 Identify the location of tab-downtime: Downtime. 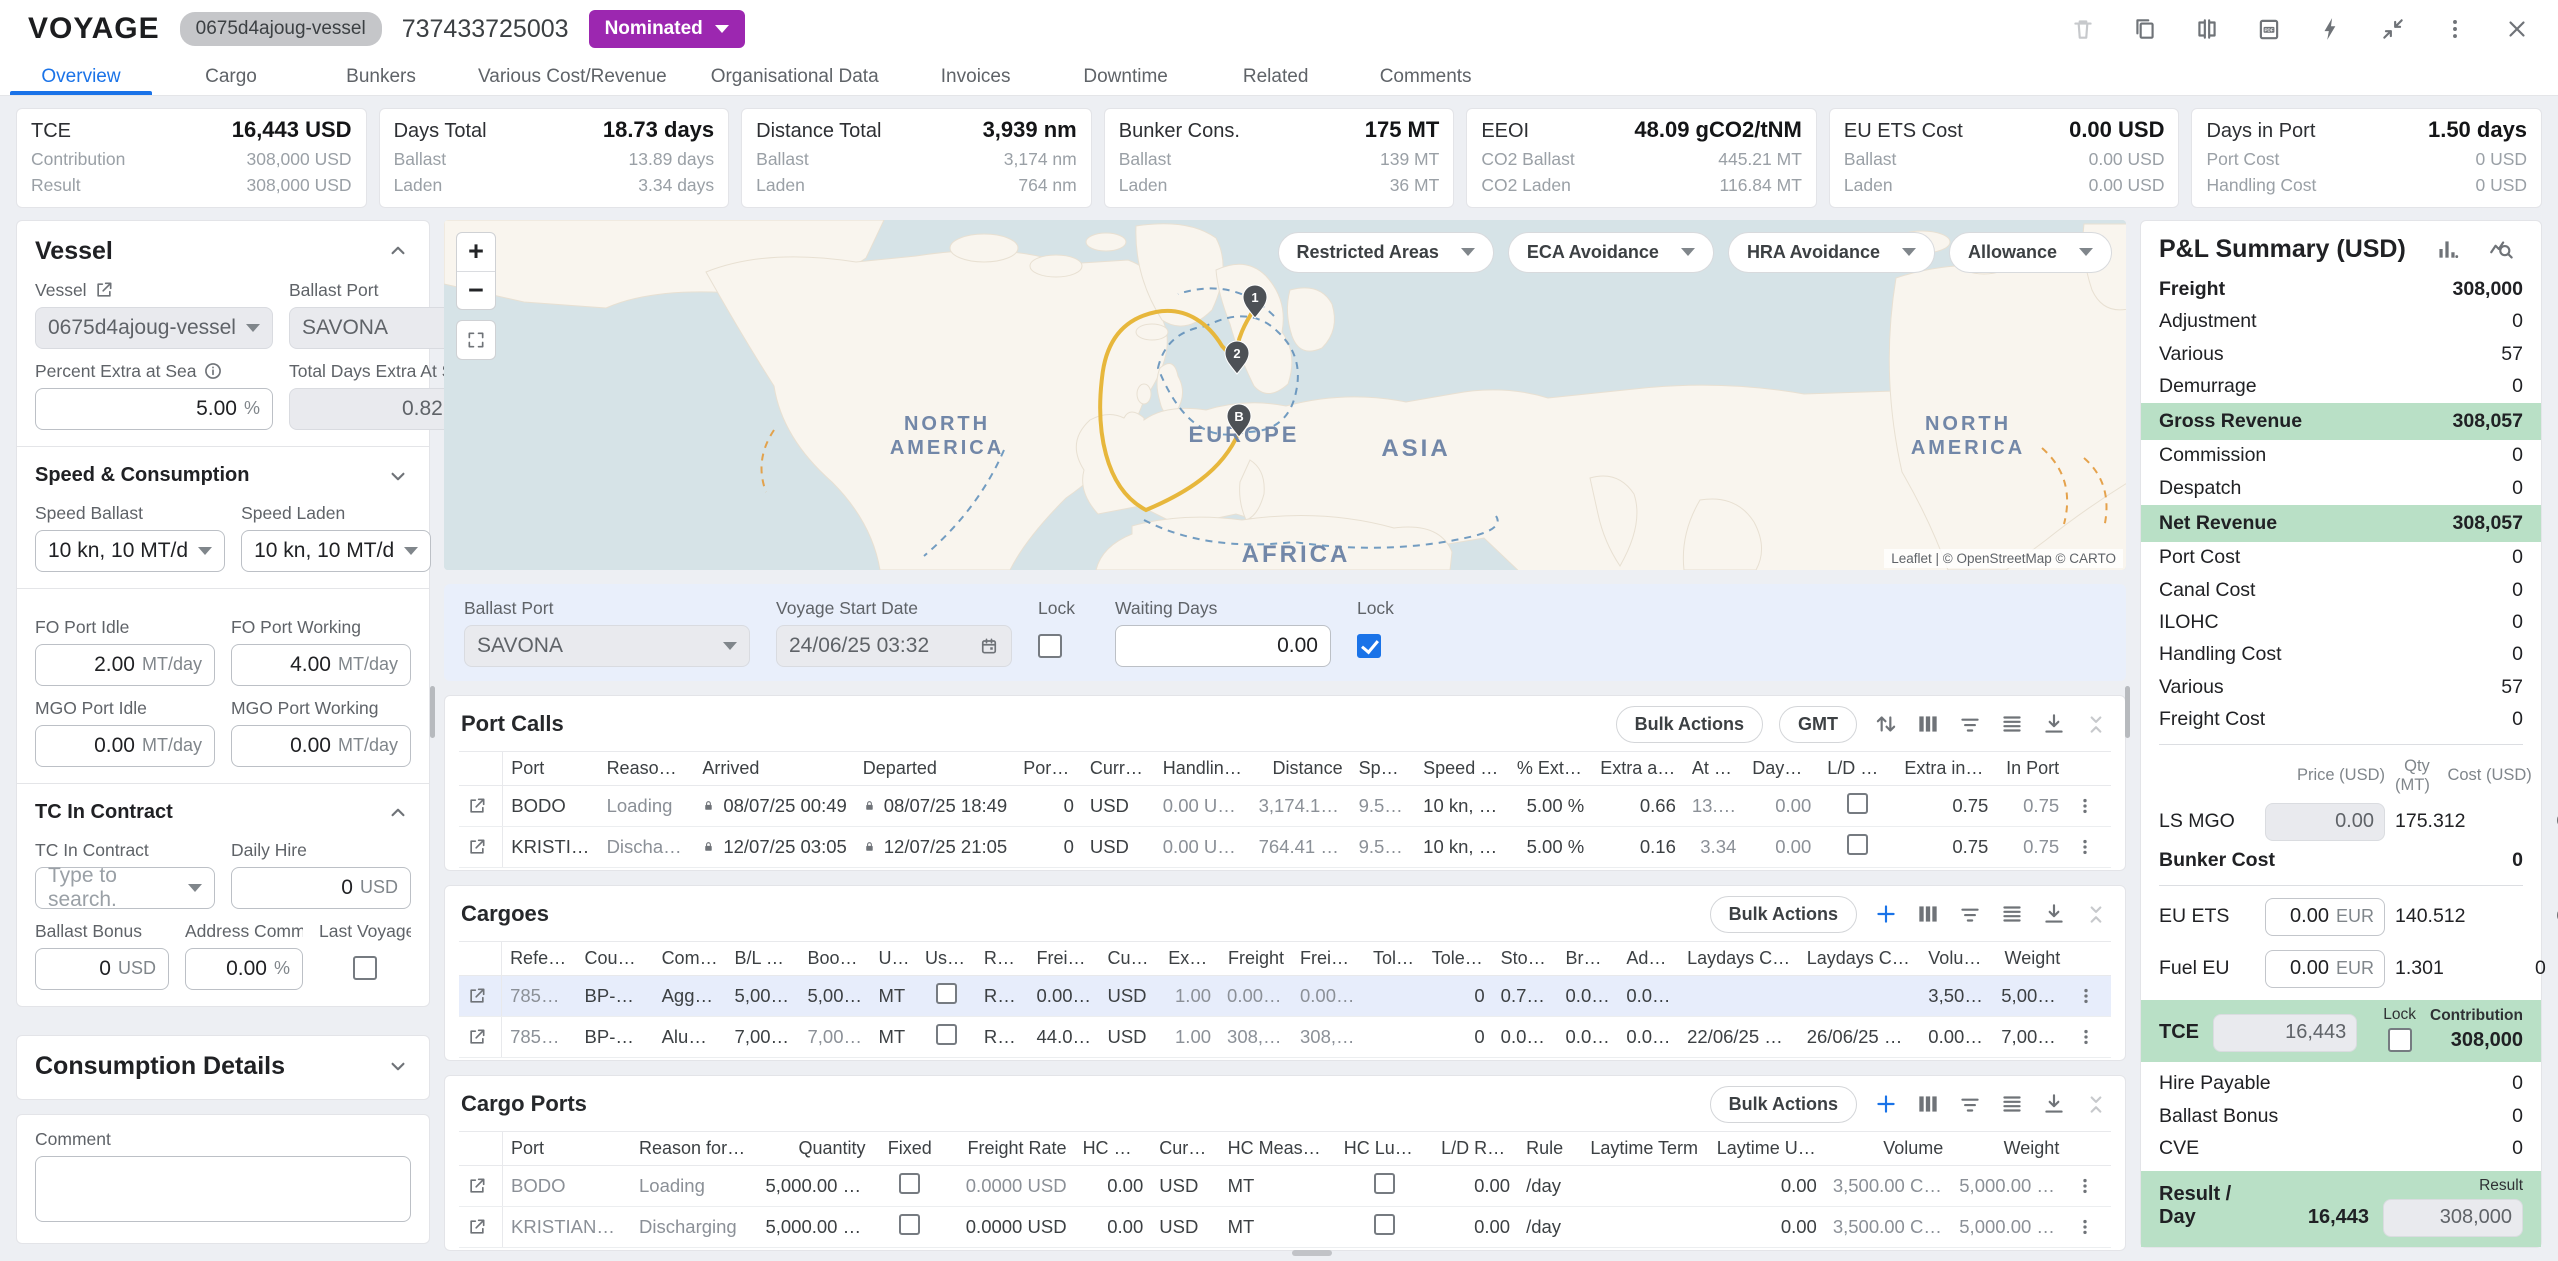
(1125, 76).